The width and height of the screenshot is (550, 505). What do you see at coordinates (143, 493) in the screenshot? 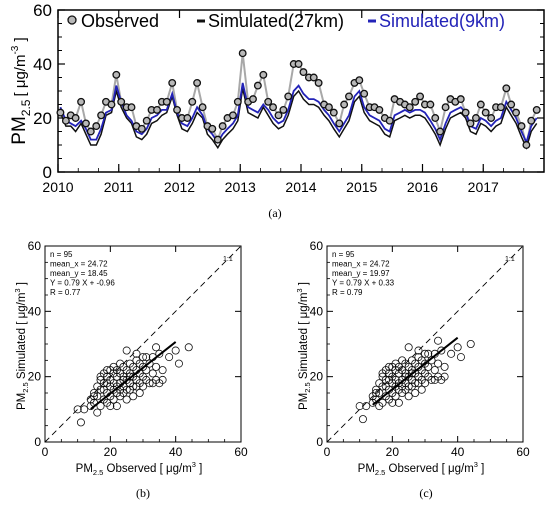
I see `panel-b-label: (b)` at bounding box center [143, 493].